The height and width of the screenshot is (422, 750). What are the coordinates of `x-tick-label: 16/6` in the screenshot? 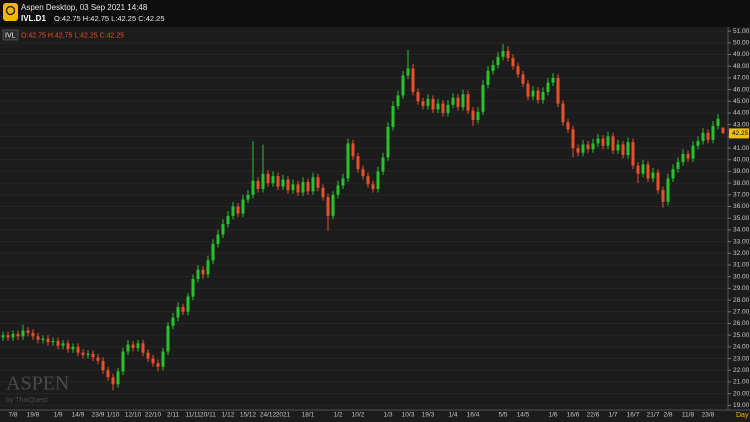 It's located at (573, 415).